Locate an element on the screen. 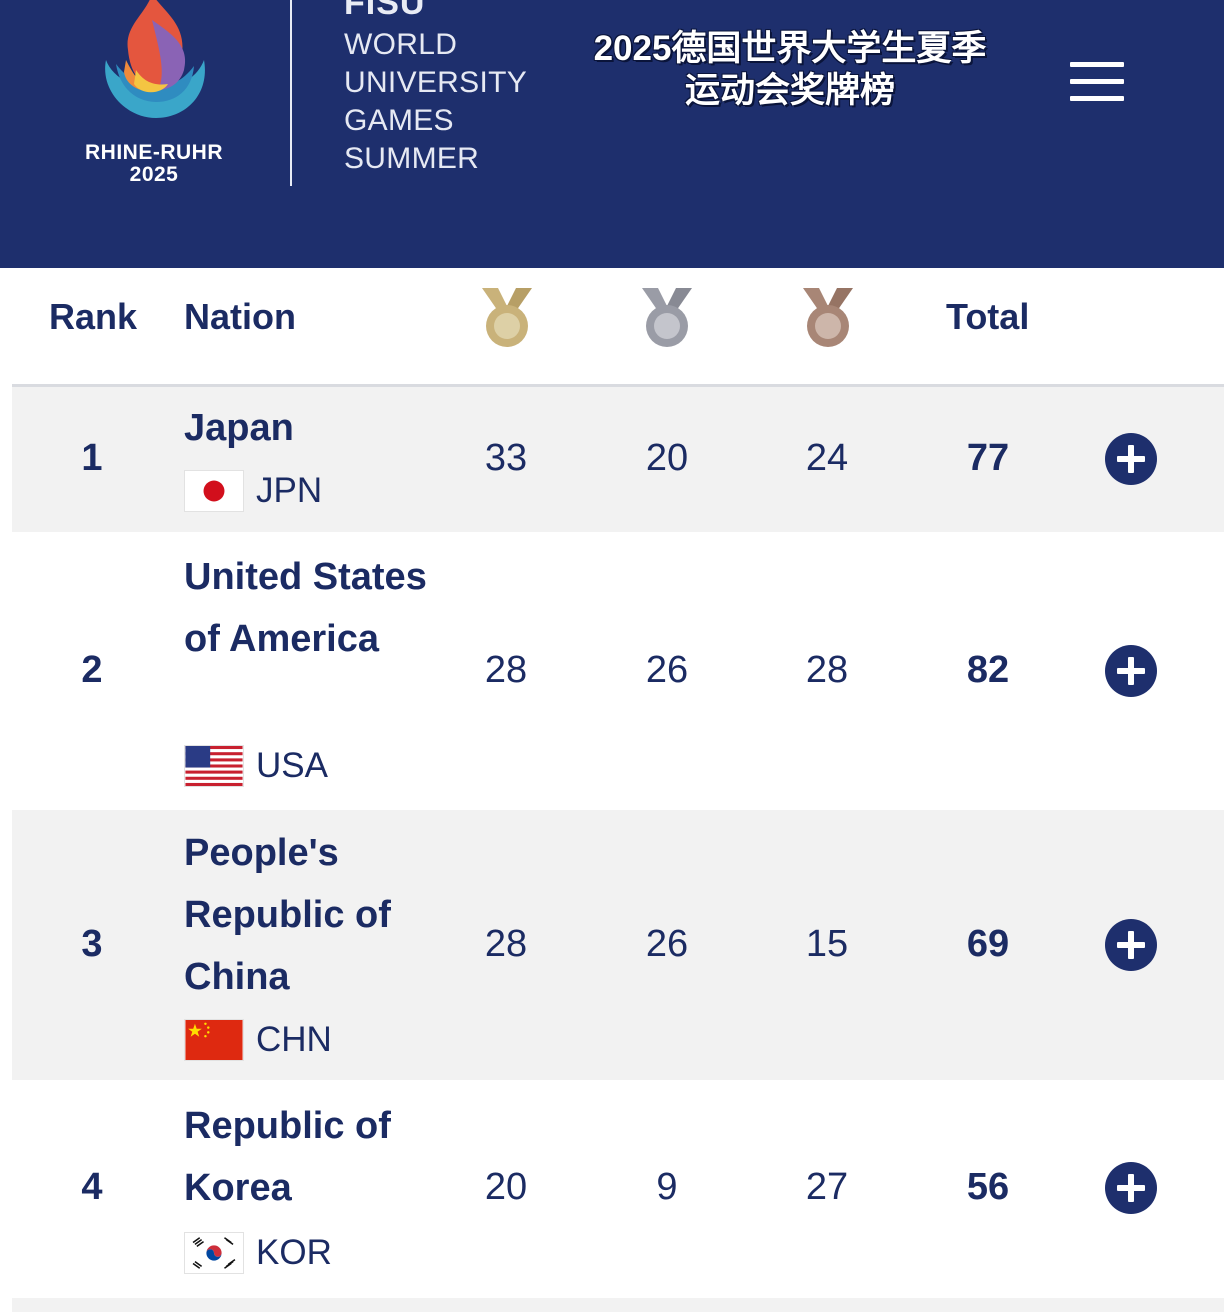 This screenshot has height=1312, width=1224. rhine-ruhr-flame-logo-icon is located at coordinates (154, 65).